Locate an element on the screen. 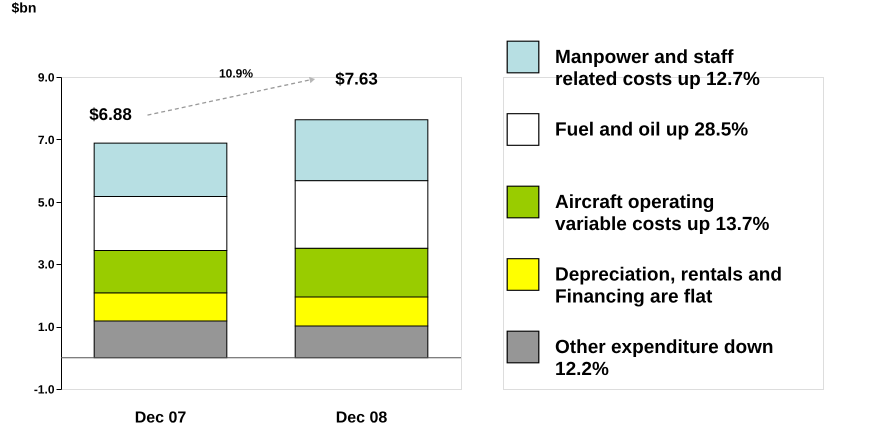 The image size is (874, 435). legend-label: Depreciation, rentals and Financing are flat is located at coordinates (668, 286).